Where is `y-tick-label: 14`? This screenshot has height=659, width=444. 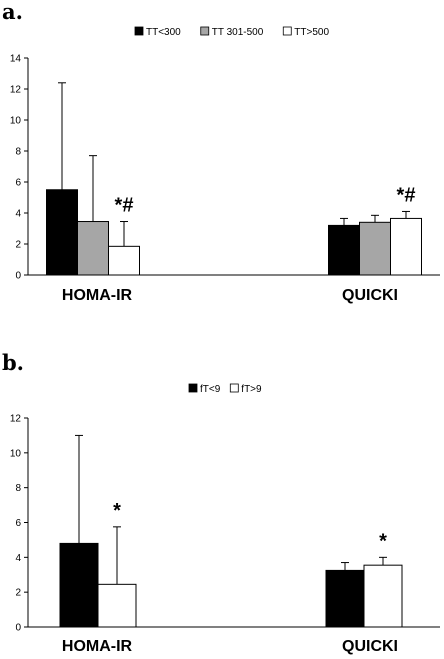
y-tick-label: 14 is located at coordinates (16, 59).